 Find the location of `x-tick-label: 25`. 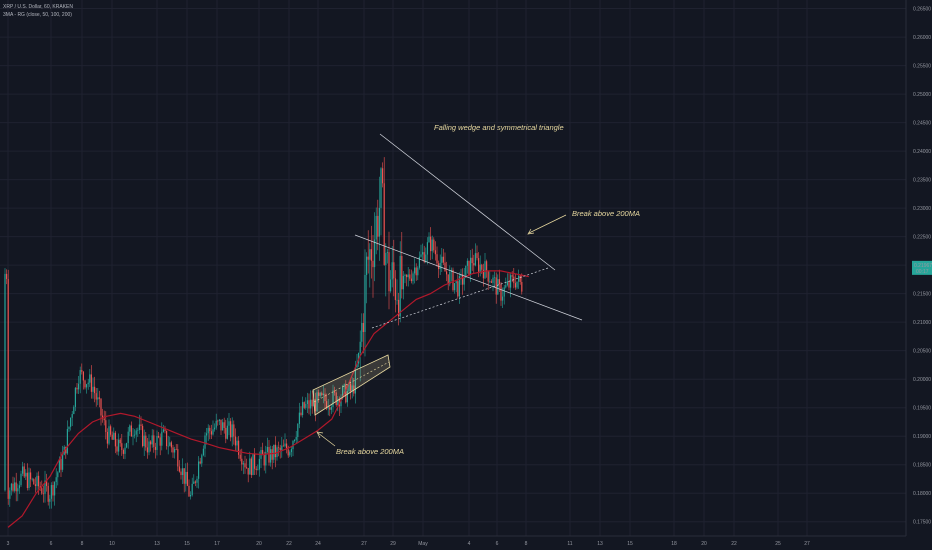

x-tick-label: 25 is located at coordinates (778, 544).